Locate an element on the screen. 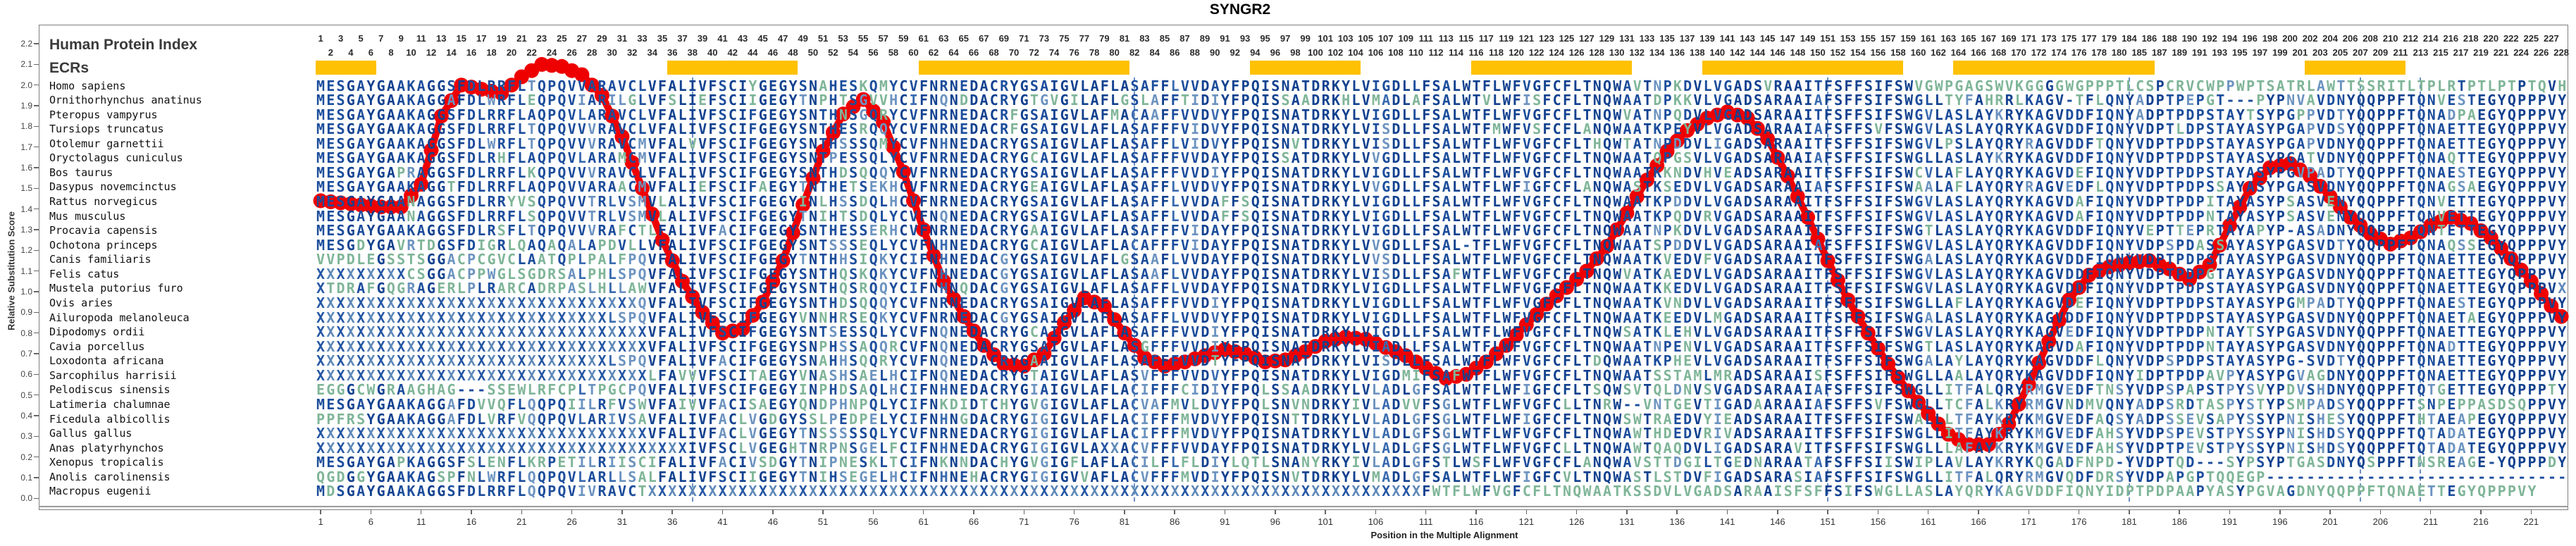 The height and width of the screenshot is (546, 2576). exon-boundary-line is located at coordinates (2421, 289).